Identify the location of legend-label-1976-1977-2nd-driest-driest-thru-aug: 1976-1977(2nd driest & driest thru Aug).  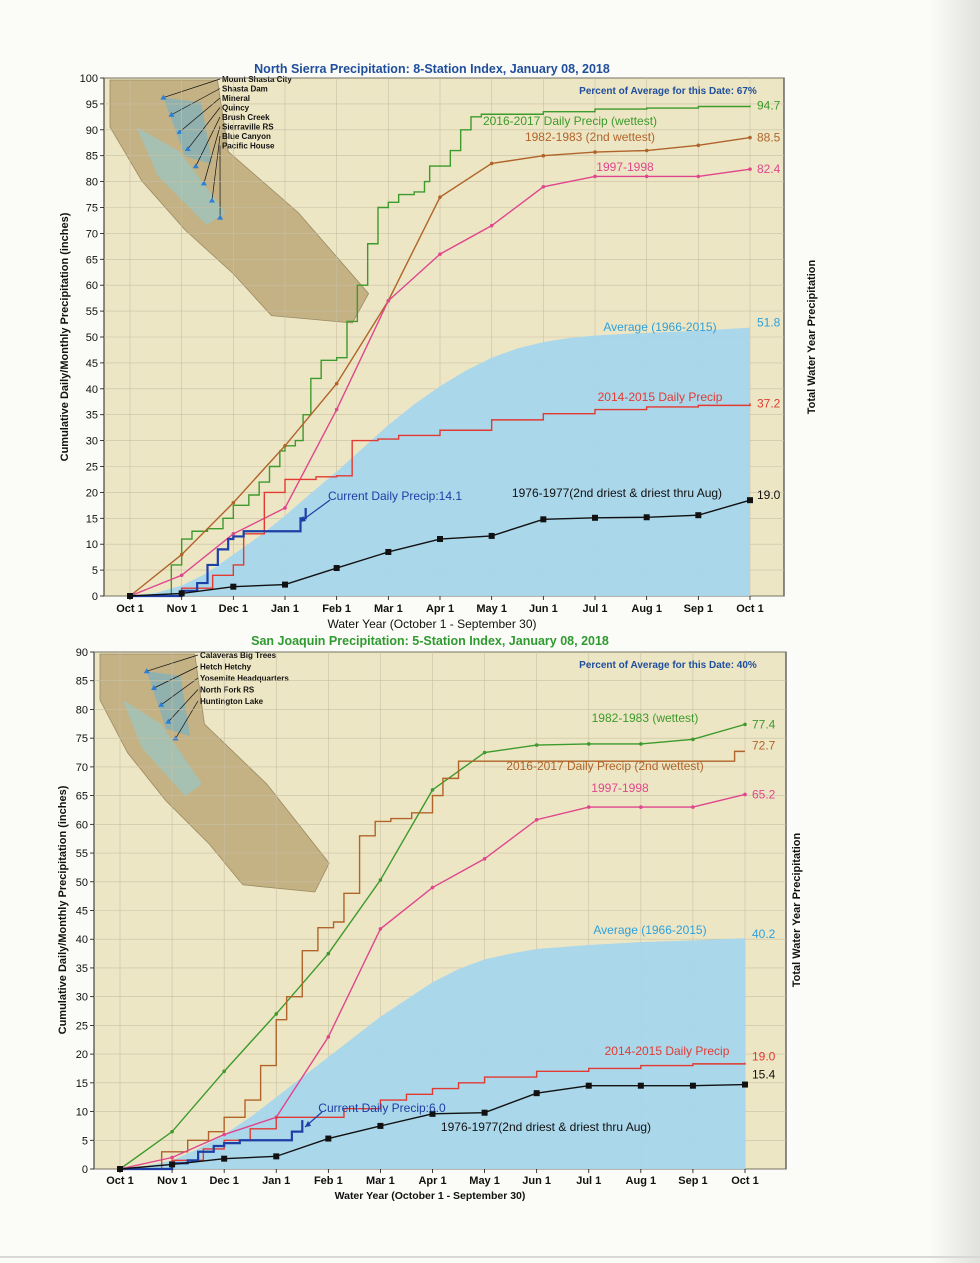
(546, 1127).